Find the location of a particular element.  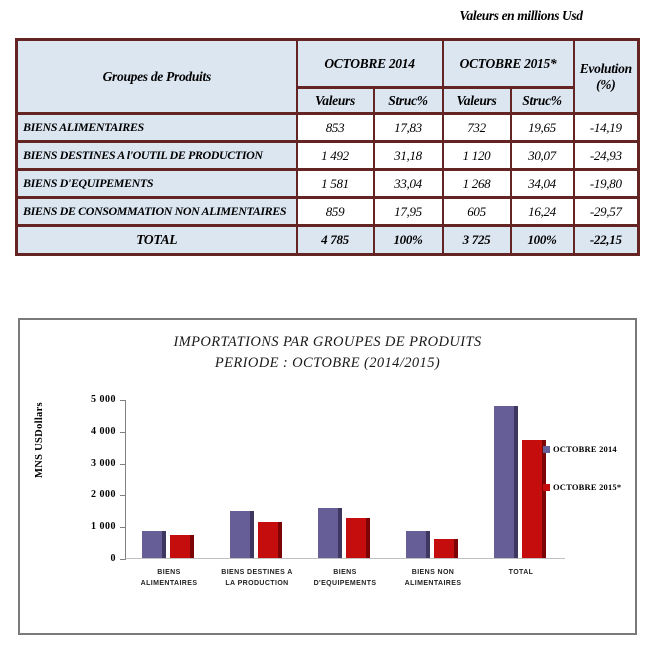

table-total-row: TOTAL 4 785 100% 3 725 100% -22,15 is located at coordinates (327, 240).